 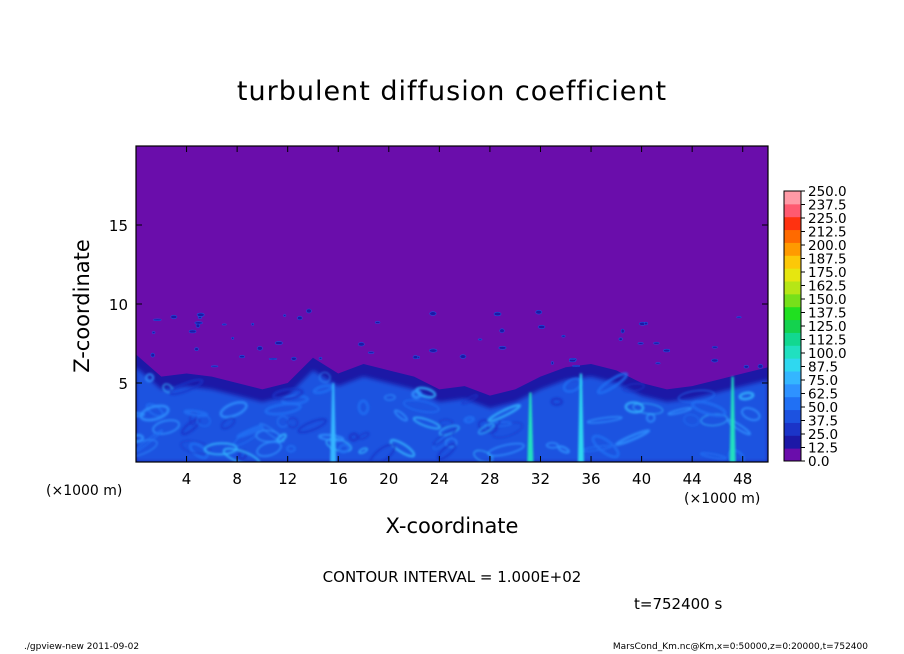 I want to click on chart-title: turbulent diffusion coefficient, so click(x=452, y=91).